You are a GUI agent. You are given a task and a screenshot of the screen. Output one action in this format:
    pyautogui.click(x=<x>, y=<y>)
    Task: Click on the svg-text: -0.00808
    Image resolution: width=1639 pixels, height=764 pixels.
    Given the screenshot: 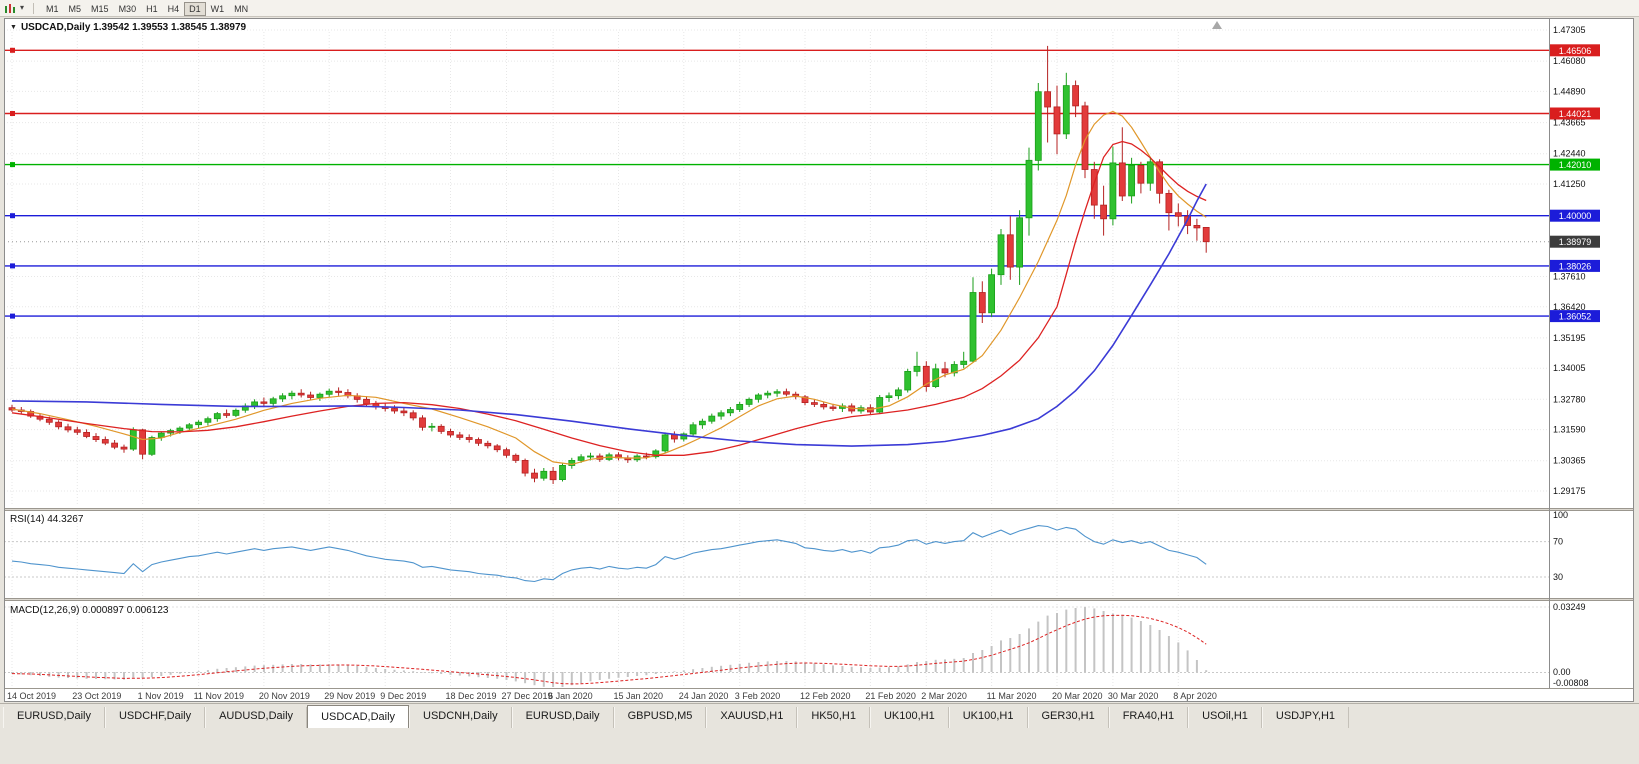 What is the action you would take?
    pyautogui.click(x=1571, y=683)
    